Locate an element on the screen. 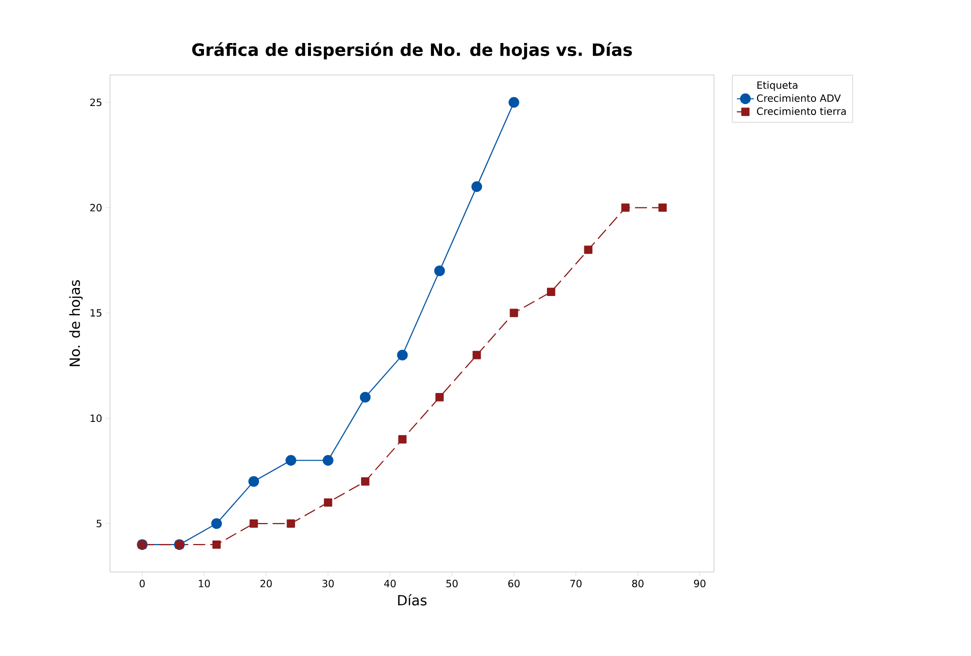  y-tick-label: 20 is located at coordinates (96, 208).